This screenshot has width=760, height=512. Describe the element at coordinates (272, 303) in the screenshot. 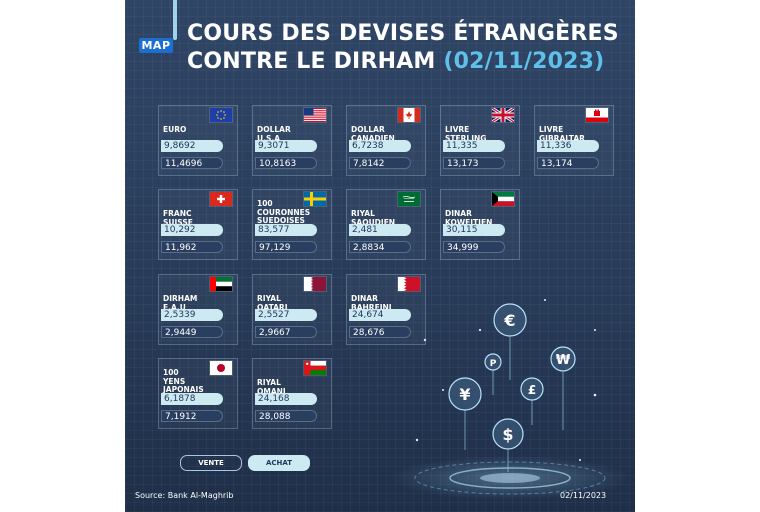

I see `currency-name: RIYAL QATARI` at that location.